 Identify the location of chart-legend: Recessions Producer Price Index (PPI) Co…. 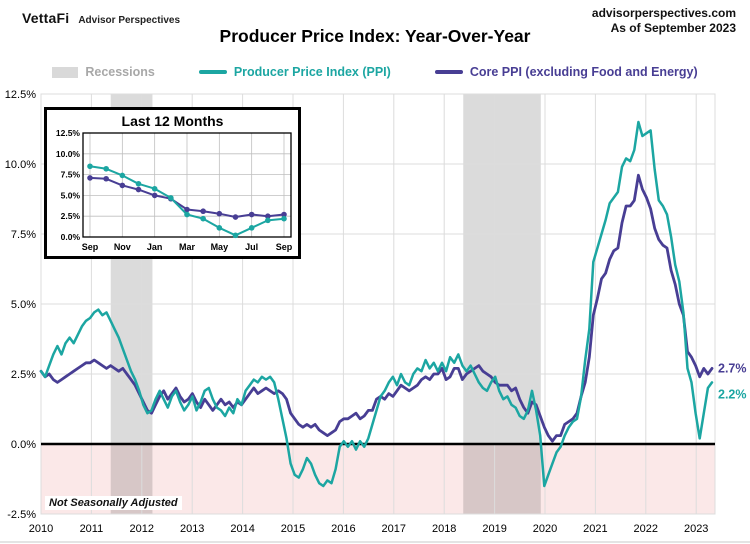
(375, 72).